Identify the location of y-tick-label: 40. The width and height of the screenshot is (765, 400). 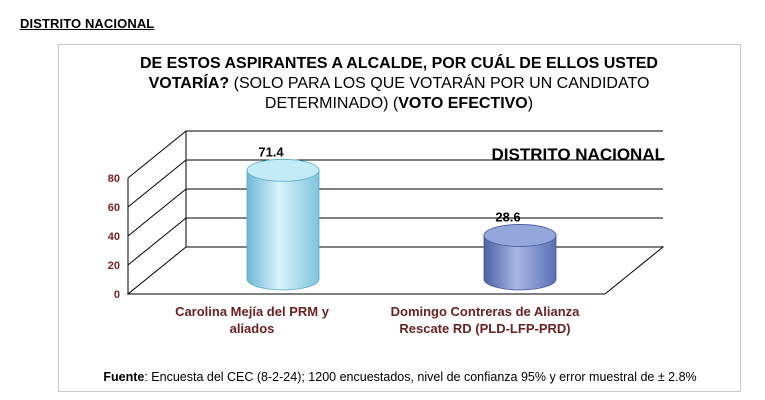
(114, 237).